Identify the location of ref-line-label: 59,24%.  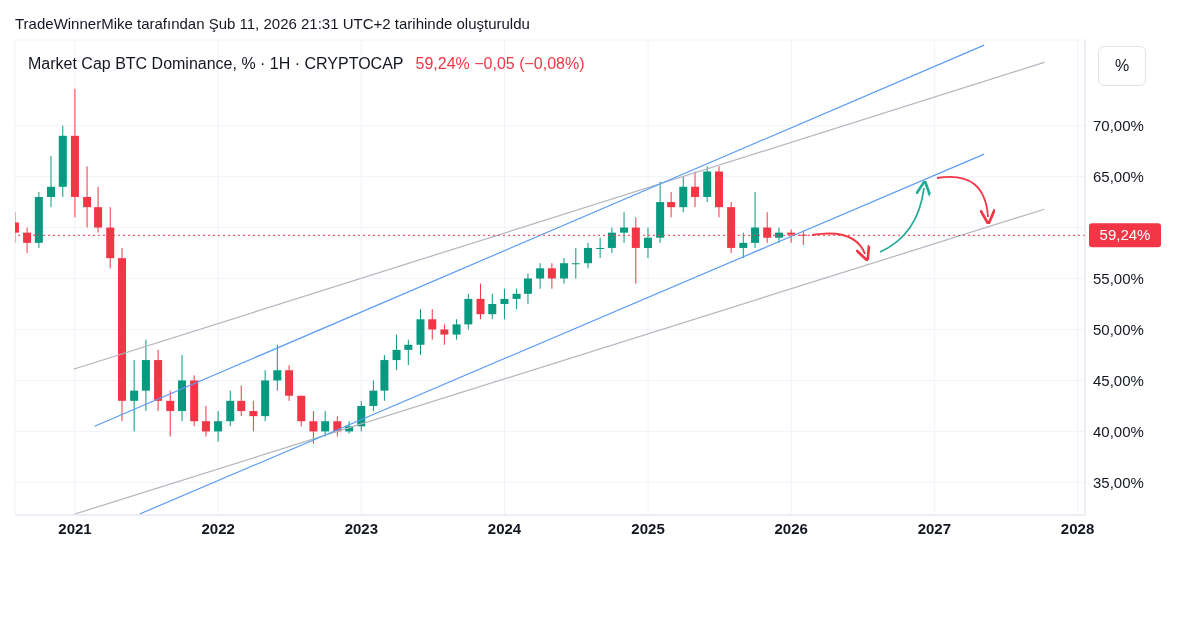
(1125, 235).